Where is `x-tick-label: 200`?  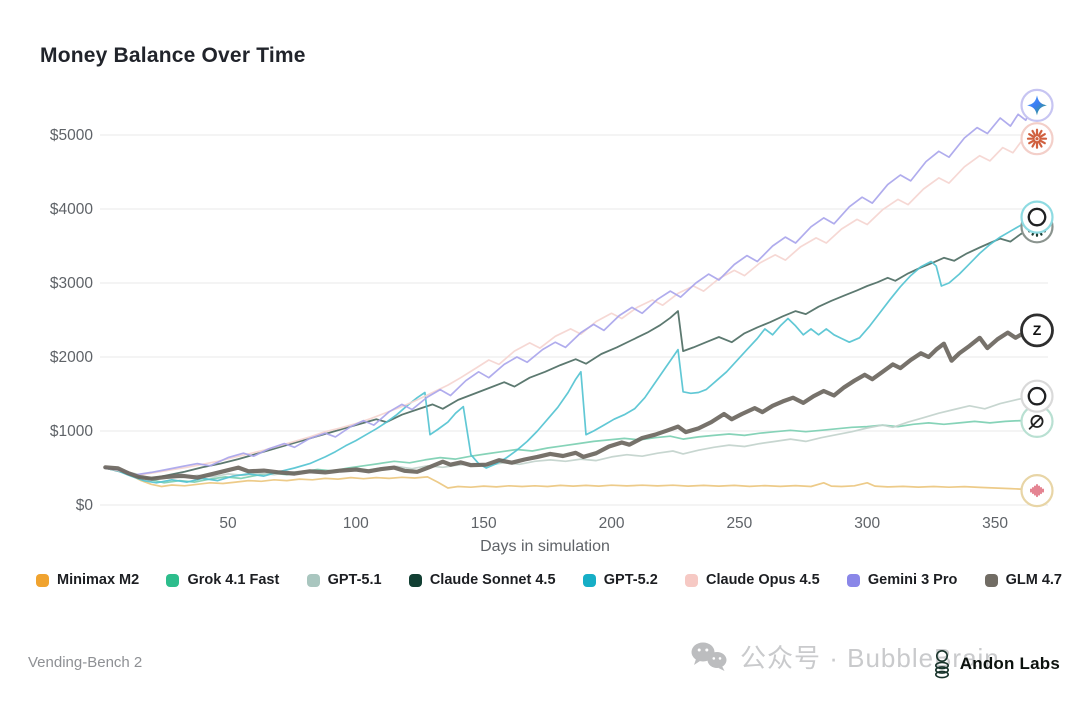 x-tick-label: 200 is located at coordinates (612, 523).